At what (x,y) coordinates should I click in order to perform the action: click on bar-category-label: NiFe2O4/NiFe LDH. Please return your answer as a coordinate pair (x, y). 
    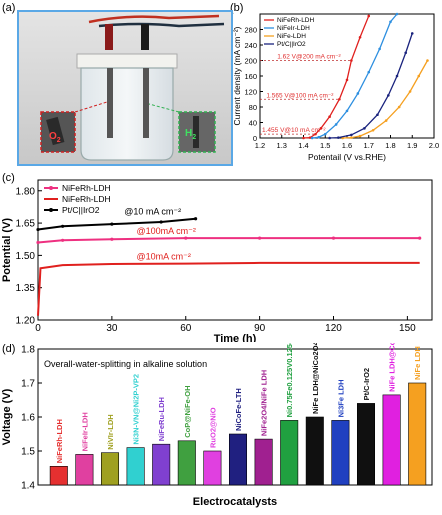
    Looking at the image, I should click on (264, 403).